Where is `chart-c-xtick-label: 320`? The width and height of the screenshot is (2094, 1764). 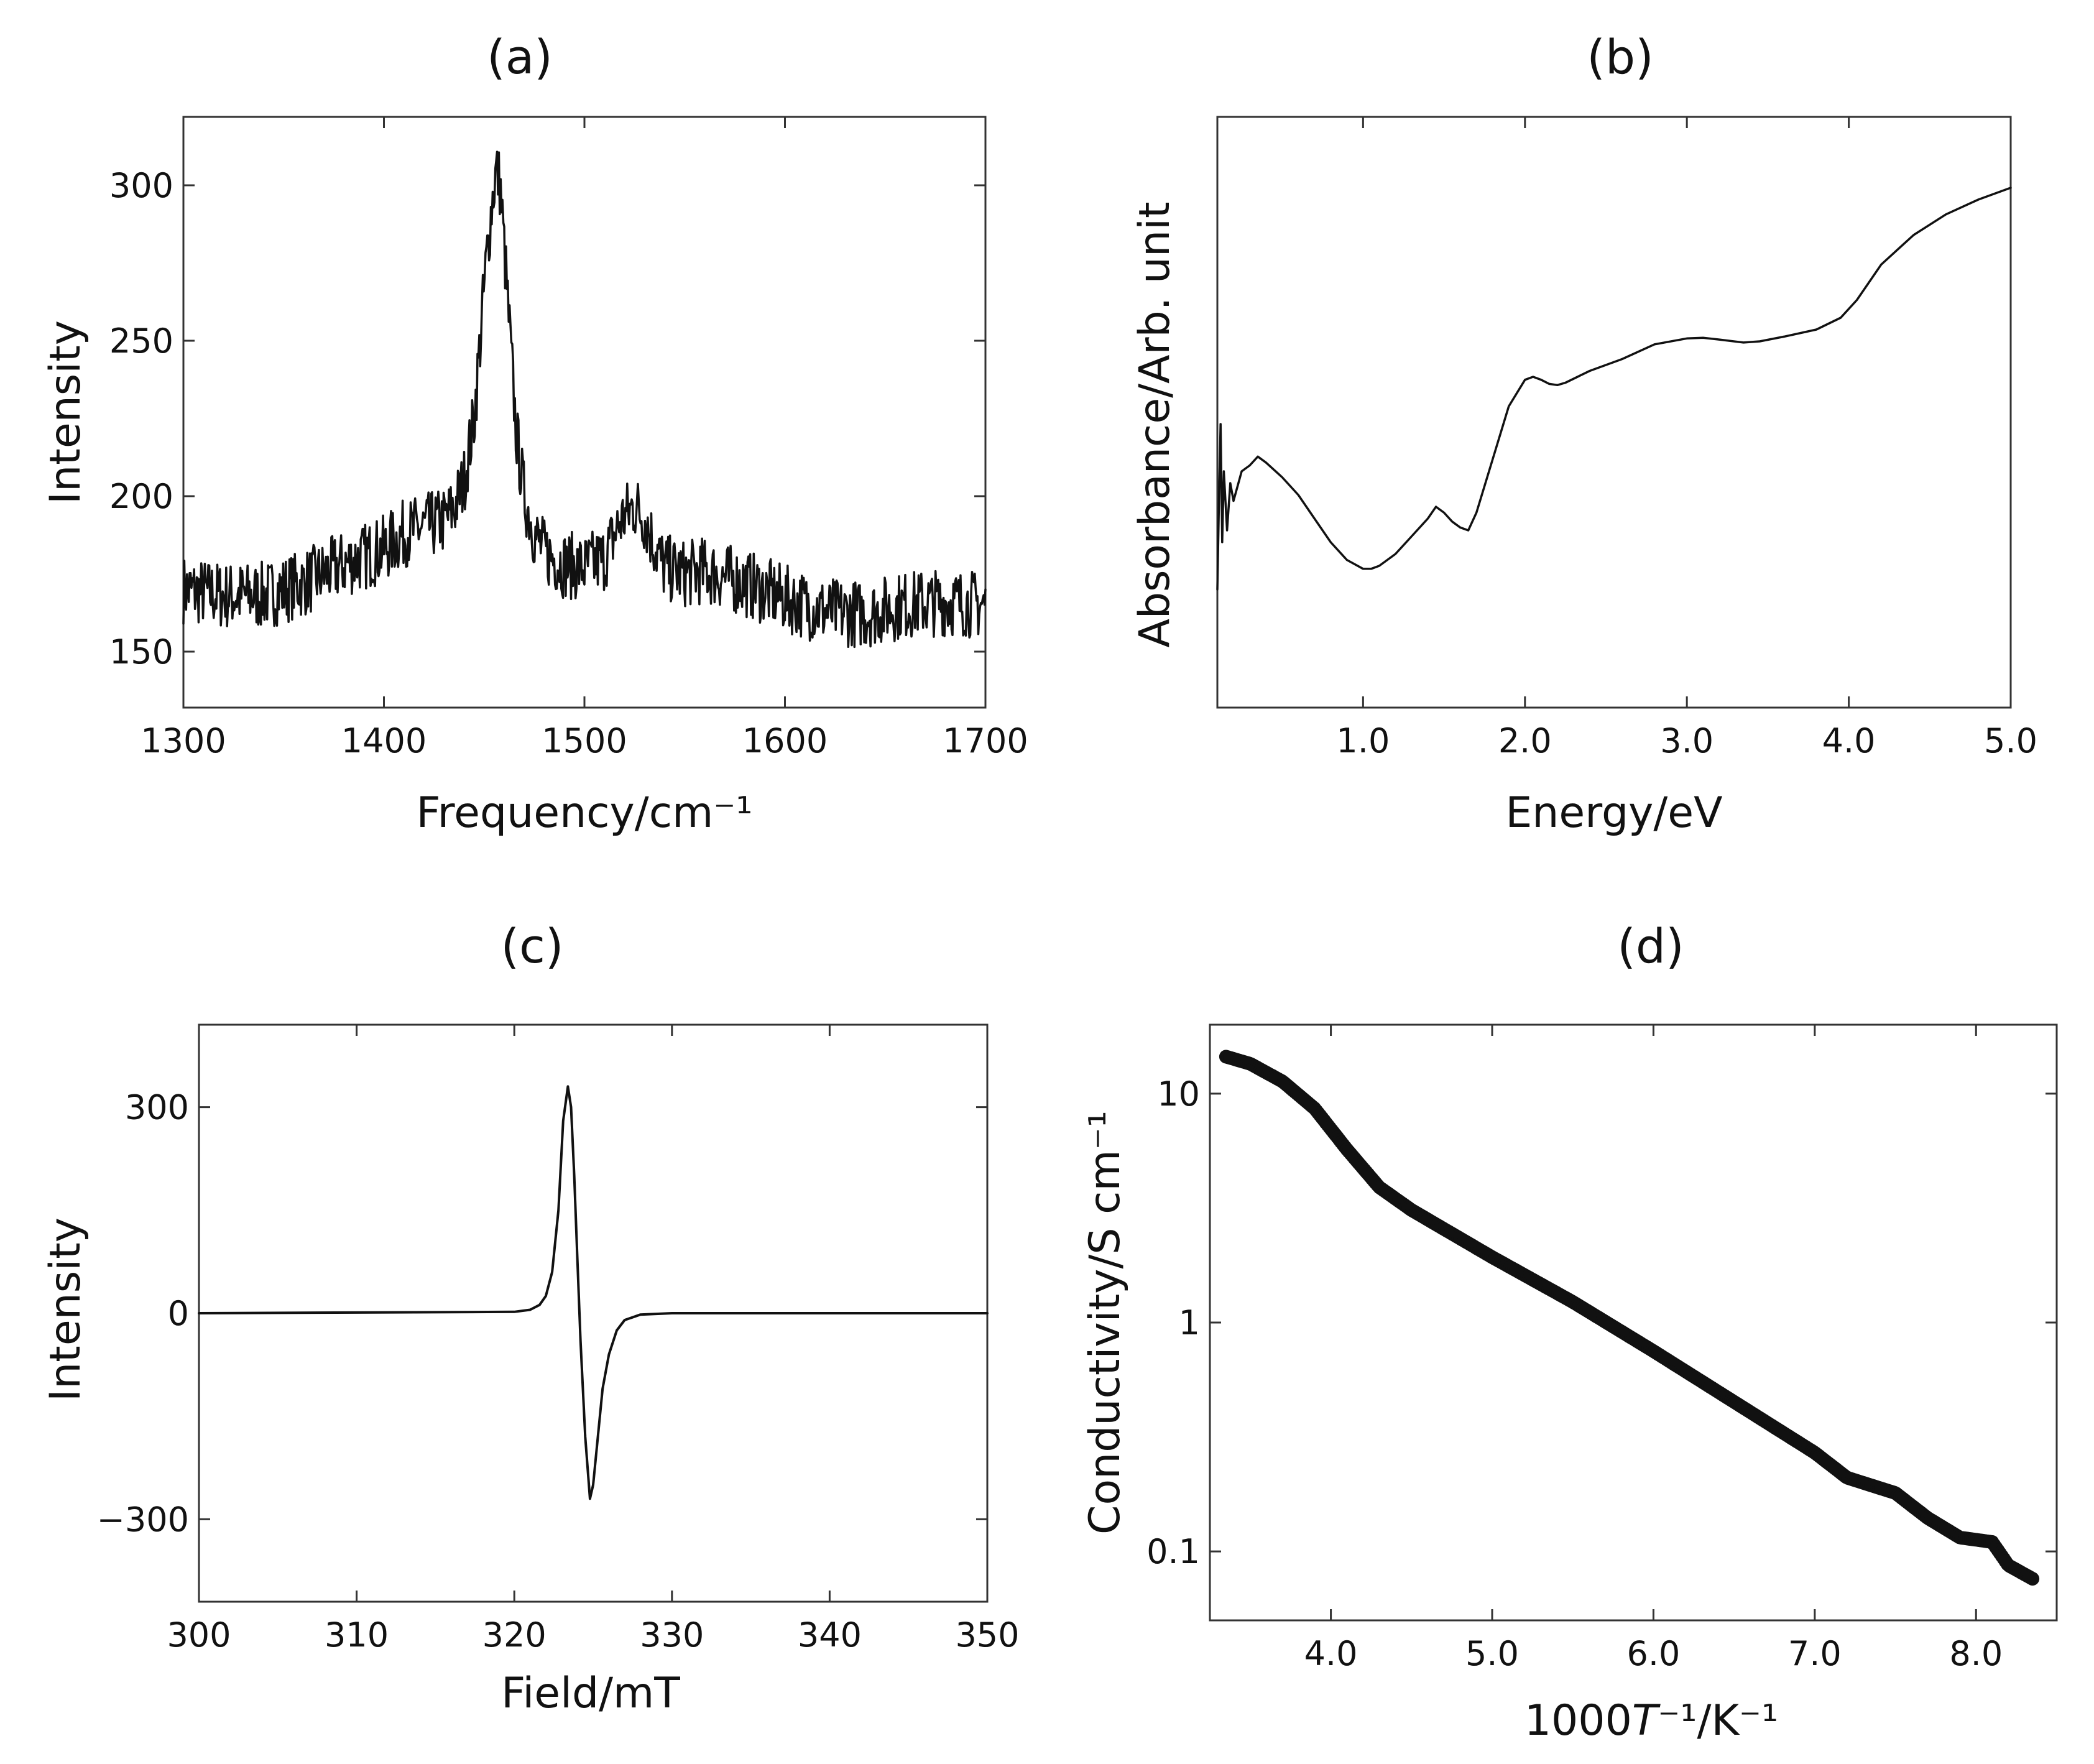
chart-c-xtick-label: 320 is located at coordinates (514, 1635).